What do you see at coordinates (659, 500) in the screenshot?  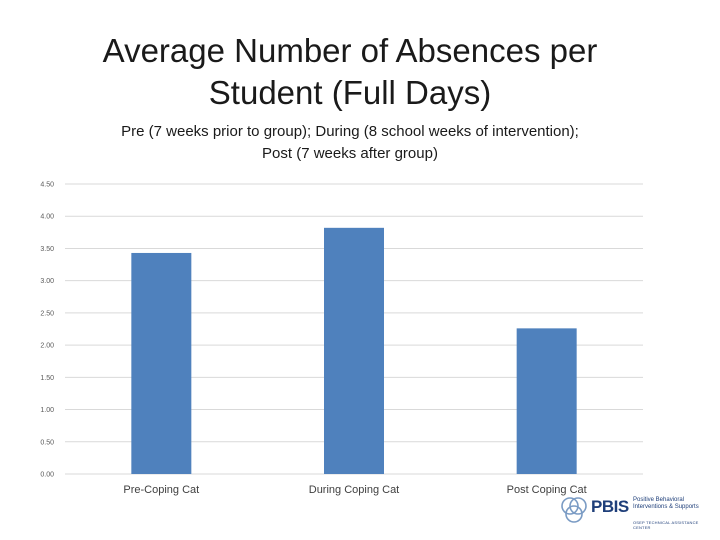 I see `logo-tagline-line-1: Positive Behavioral` at bounding box center [659, 500].